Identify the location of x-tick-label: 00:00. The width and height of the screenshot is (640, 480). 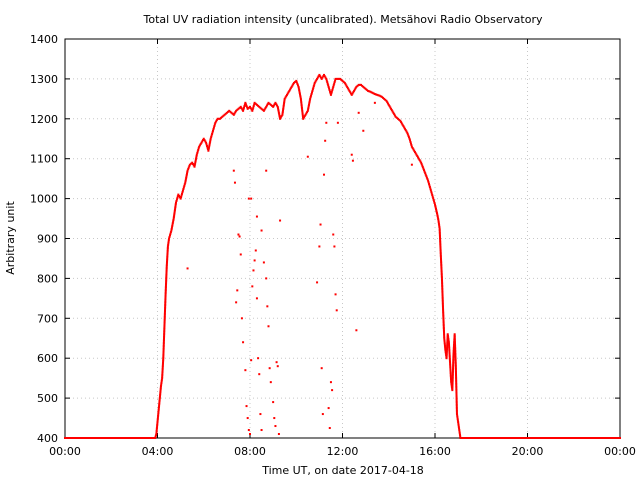
(620, 451).